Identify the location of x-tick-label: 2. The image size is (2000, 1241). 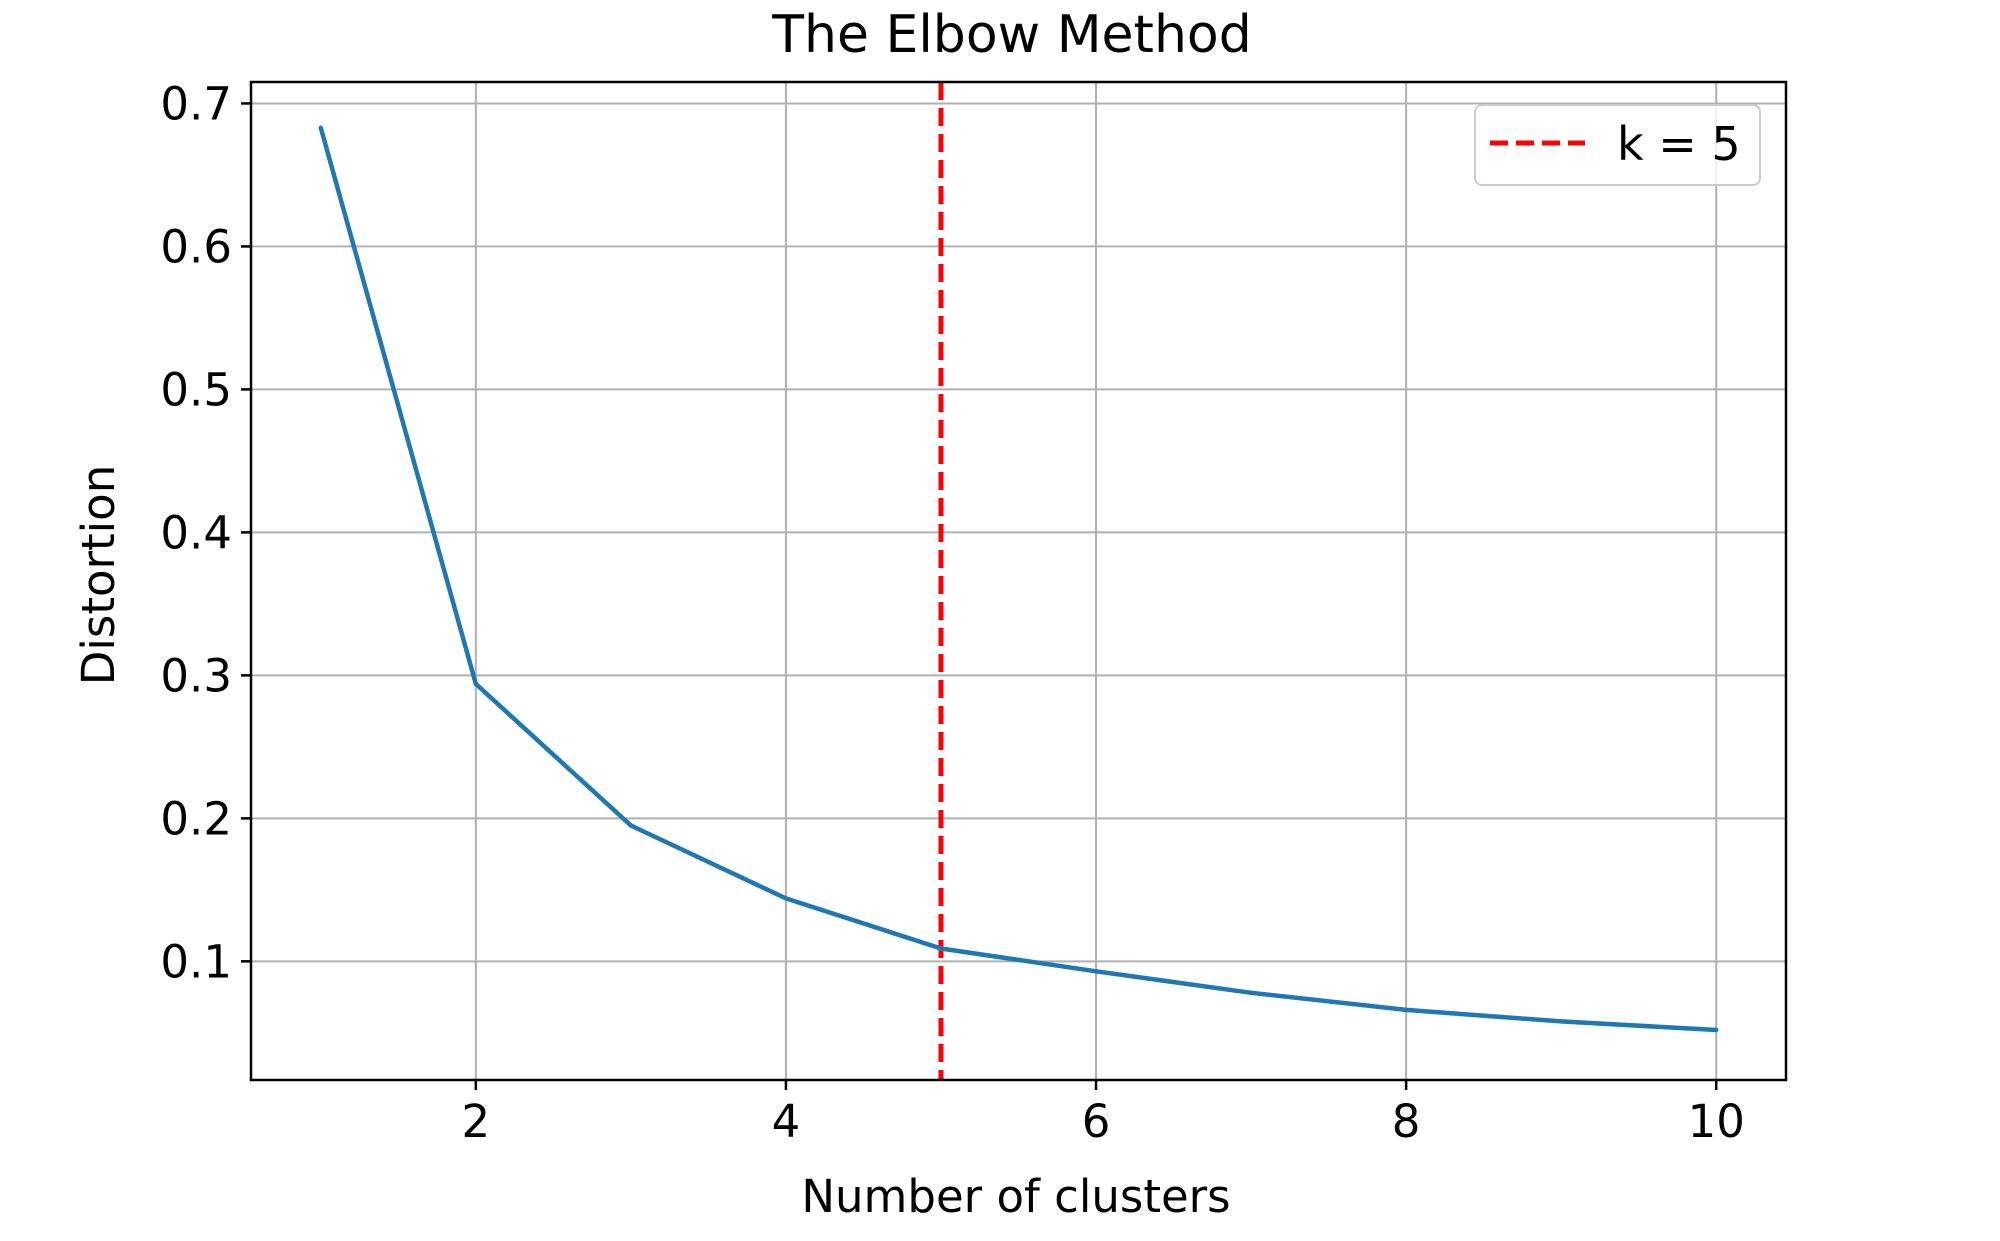
(476, 1121).